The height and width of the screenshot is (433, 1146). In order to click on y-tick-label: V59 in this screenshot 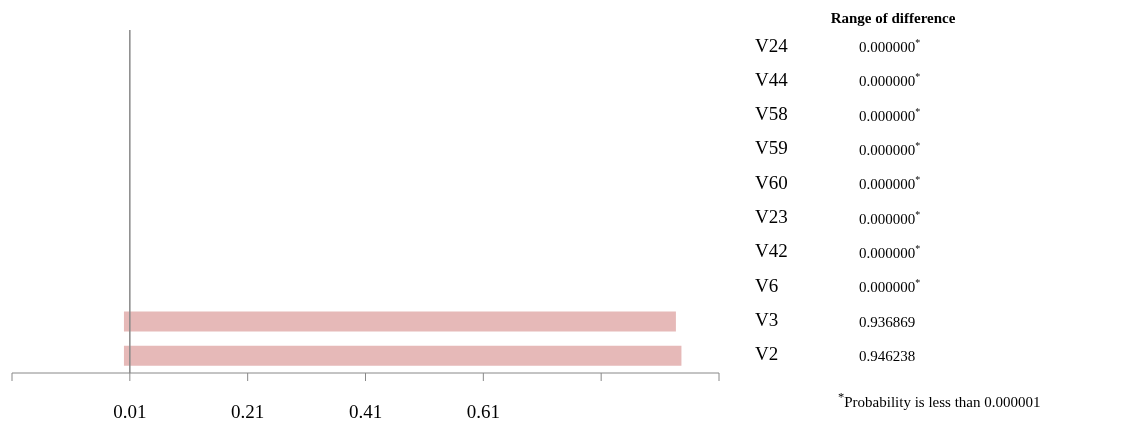, I will do `click(771, 148)`.